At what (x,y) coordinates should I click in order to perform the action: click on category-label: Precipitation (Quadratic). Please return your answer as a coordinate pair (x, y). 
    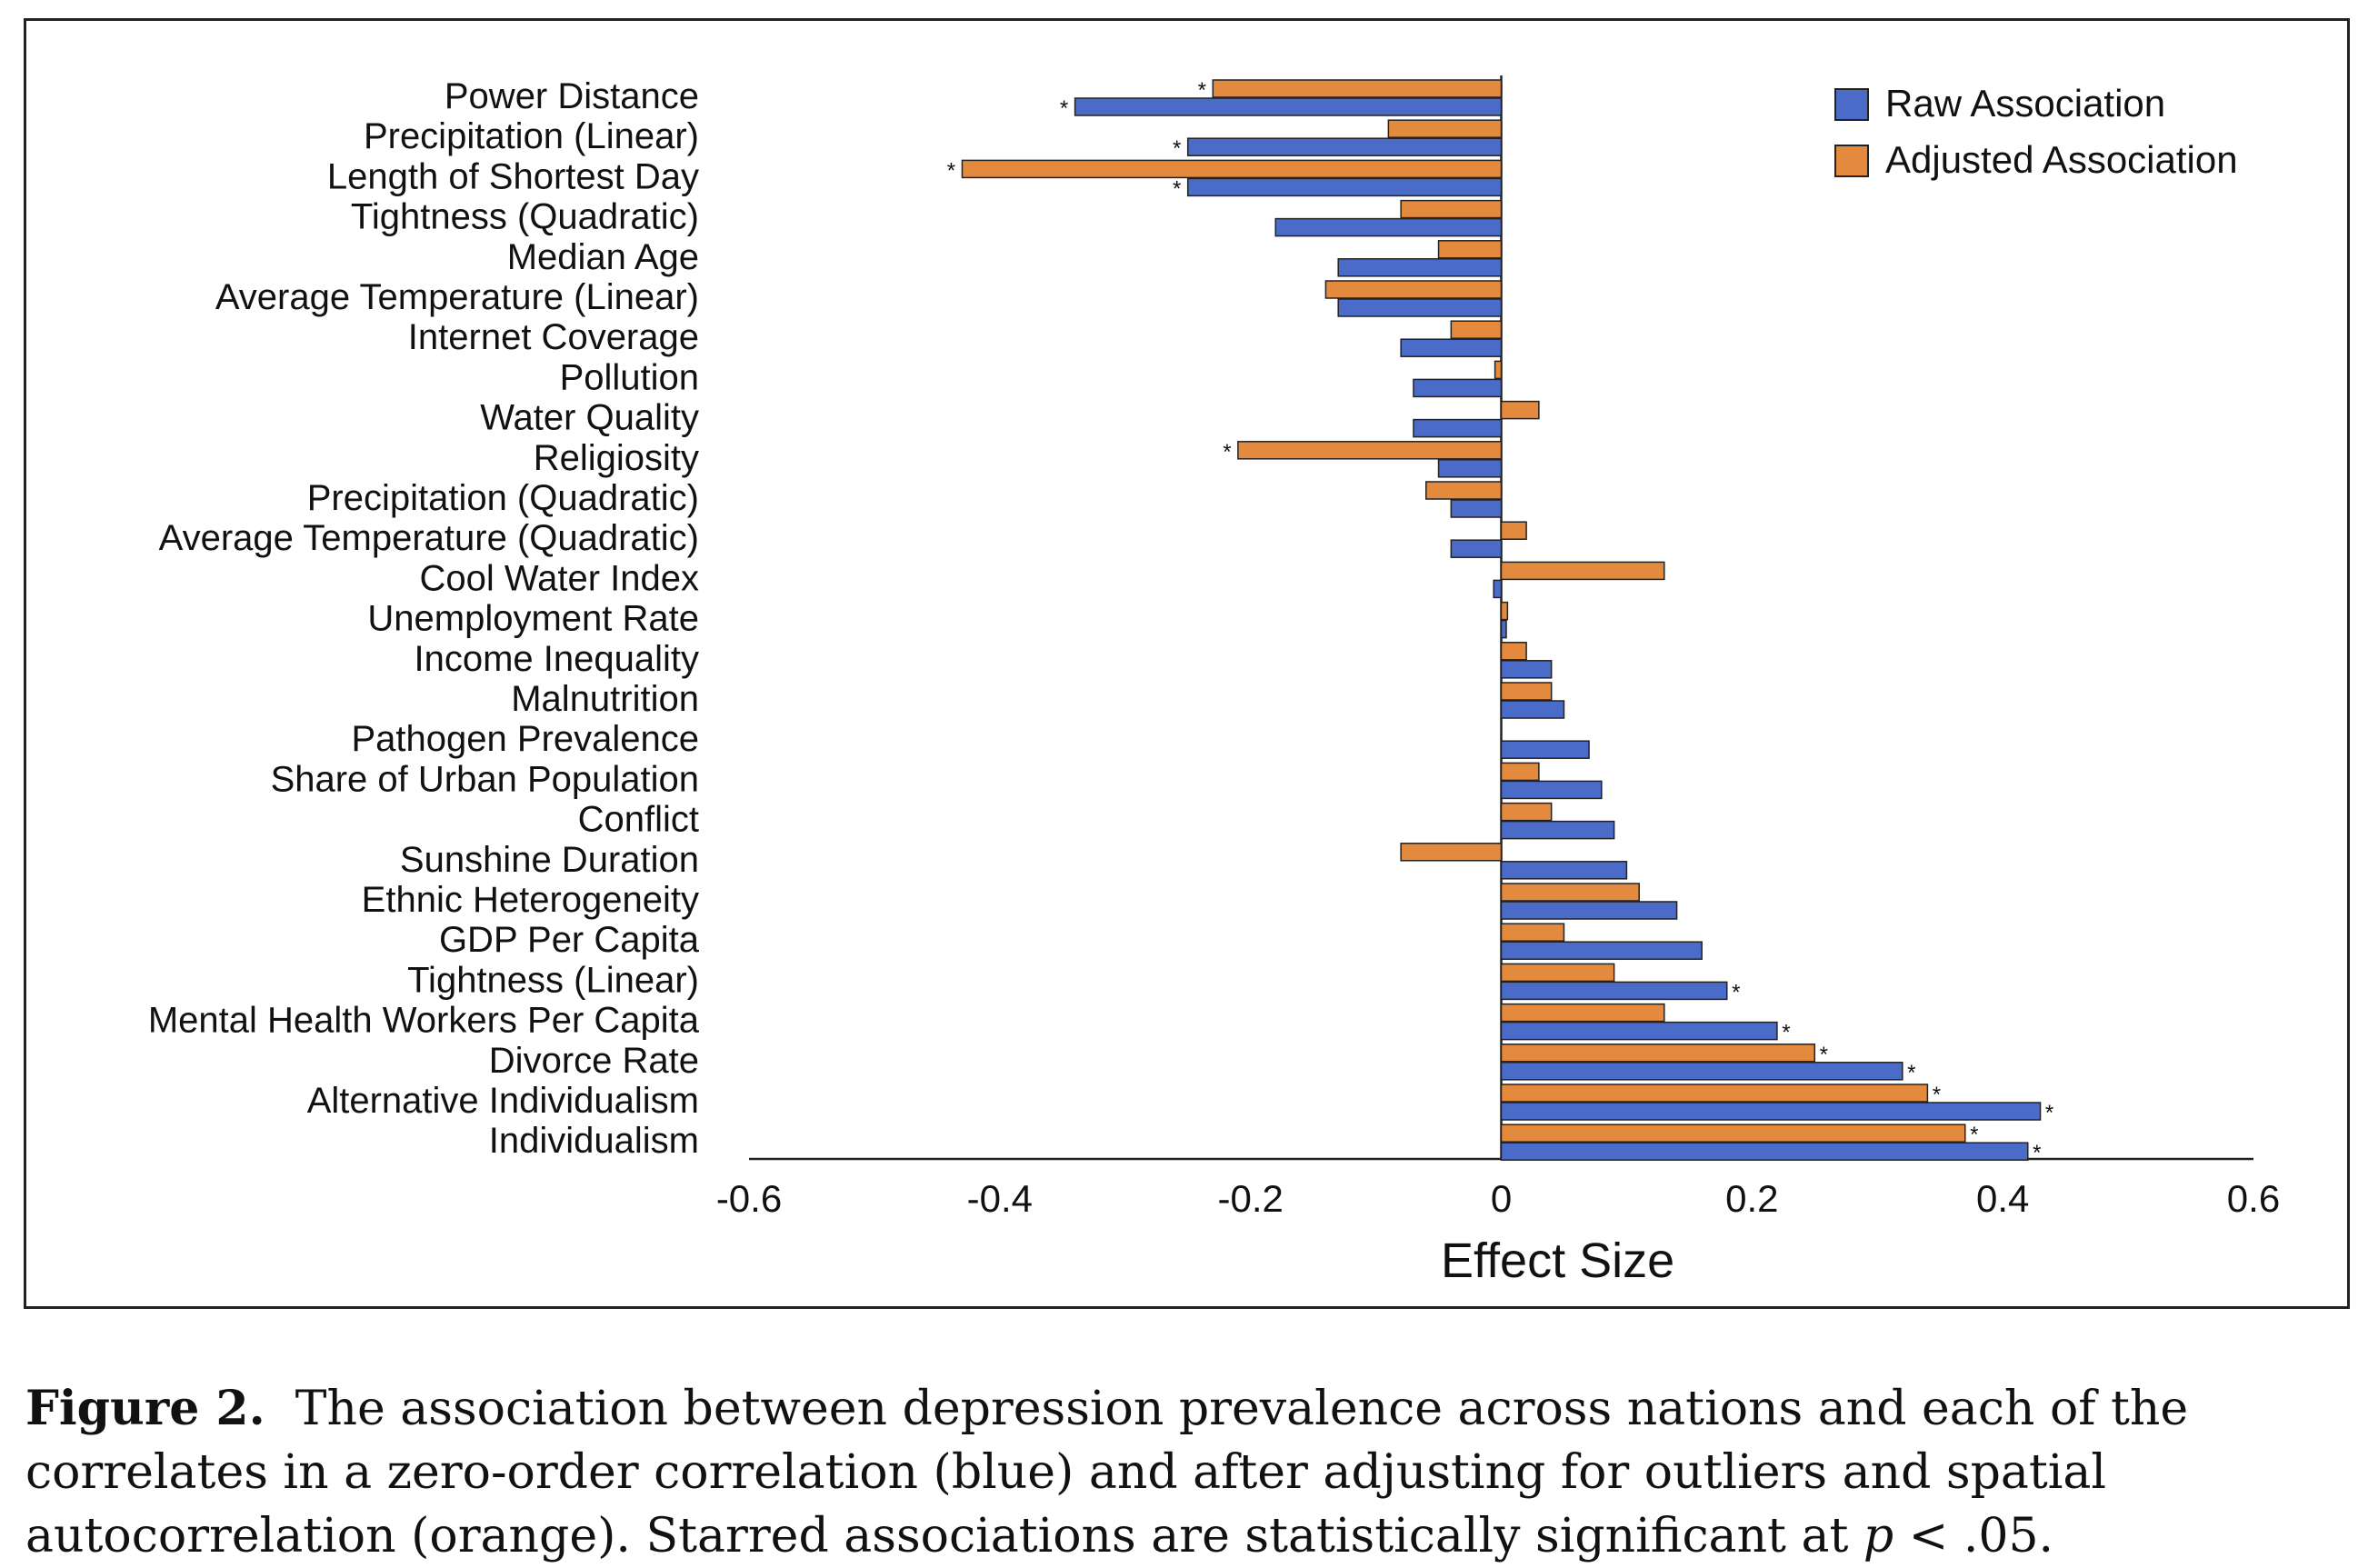
    Looking at the image, I should click on (503, 498).